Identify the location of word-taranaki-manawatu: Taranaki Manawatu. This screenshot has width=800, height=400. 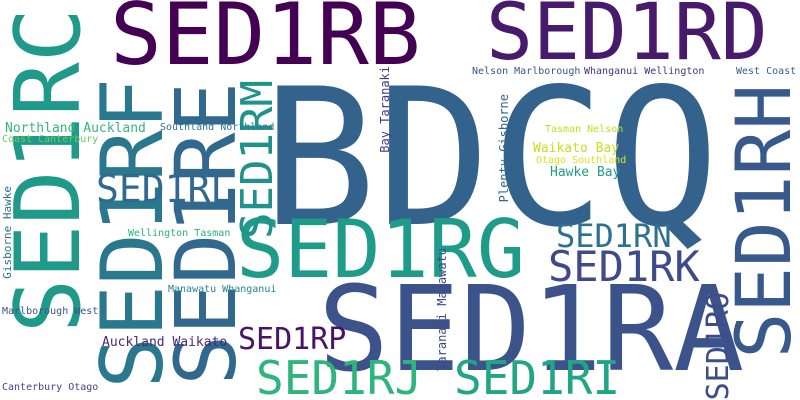
(442, 309).